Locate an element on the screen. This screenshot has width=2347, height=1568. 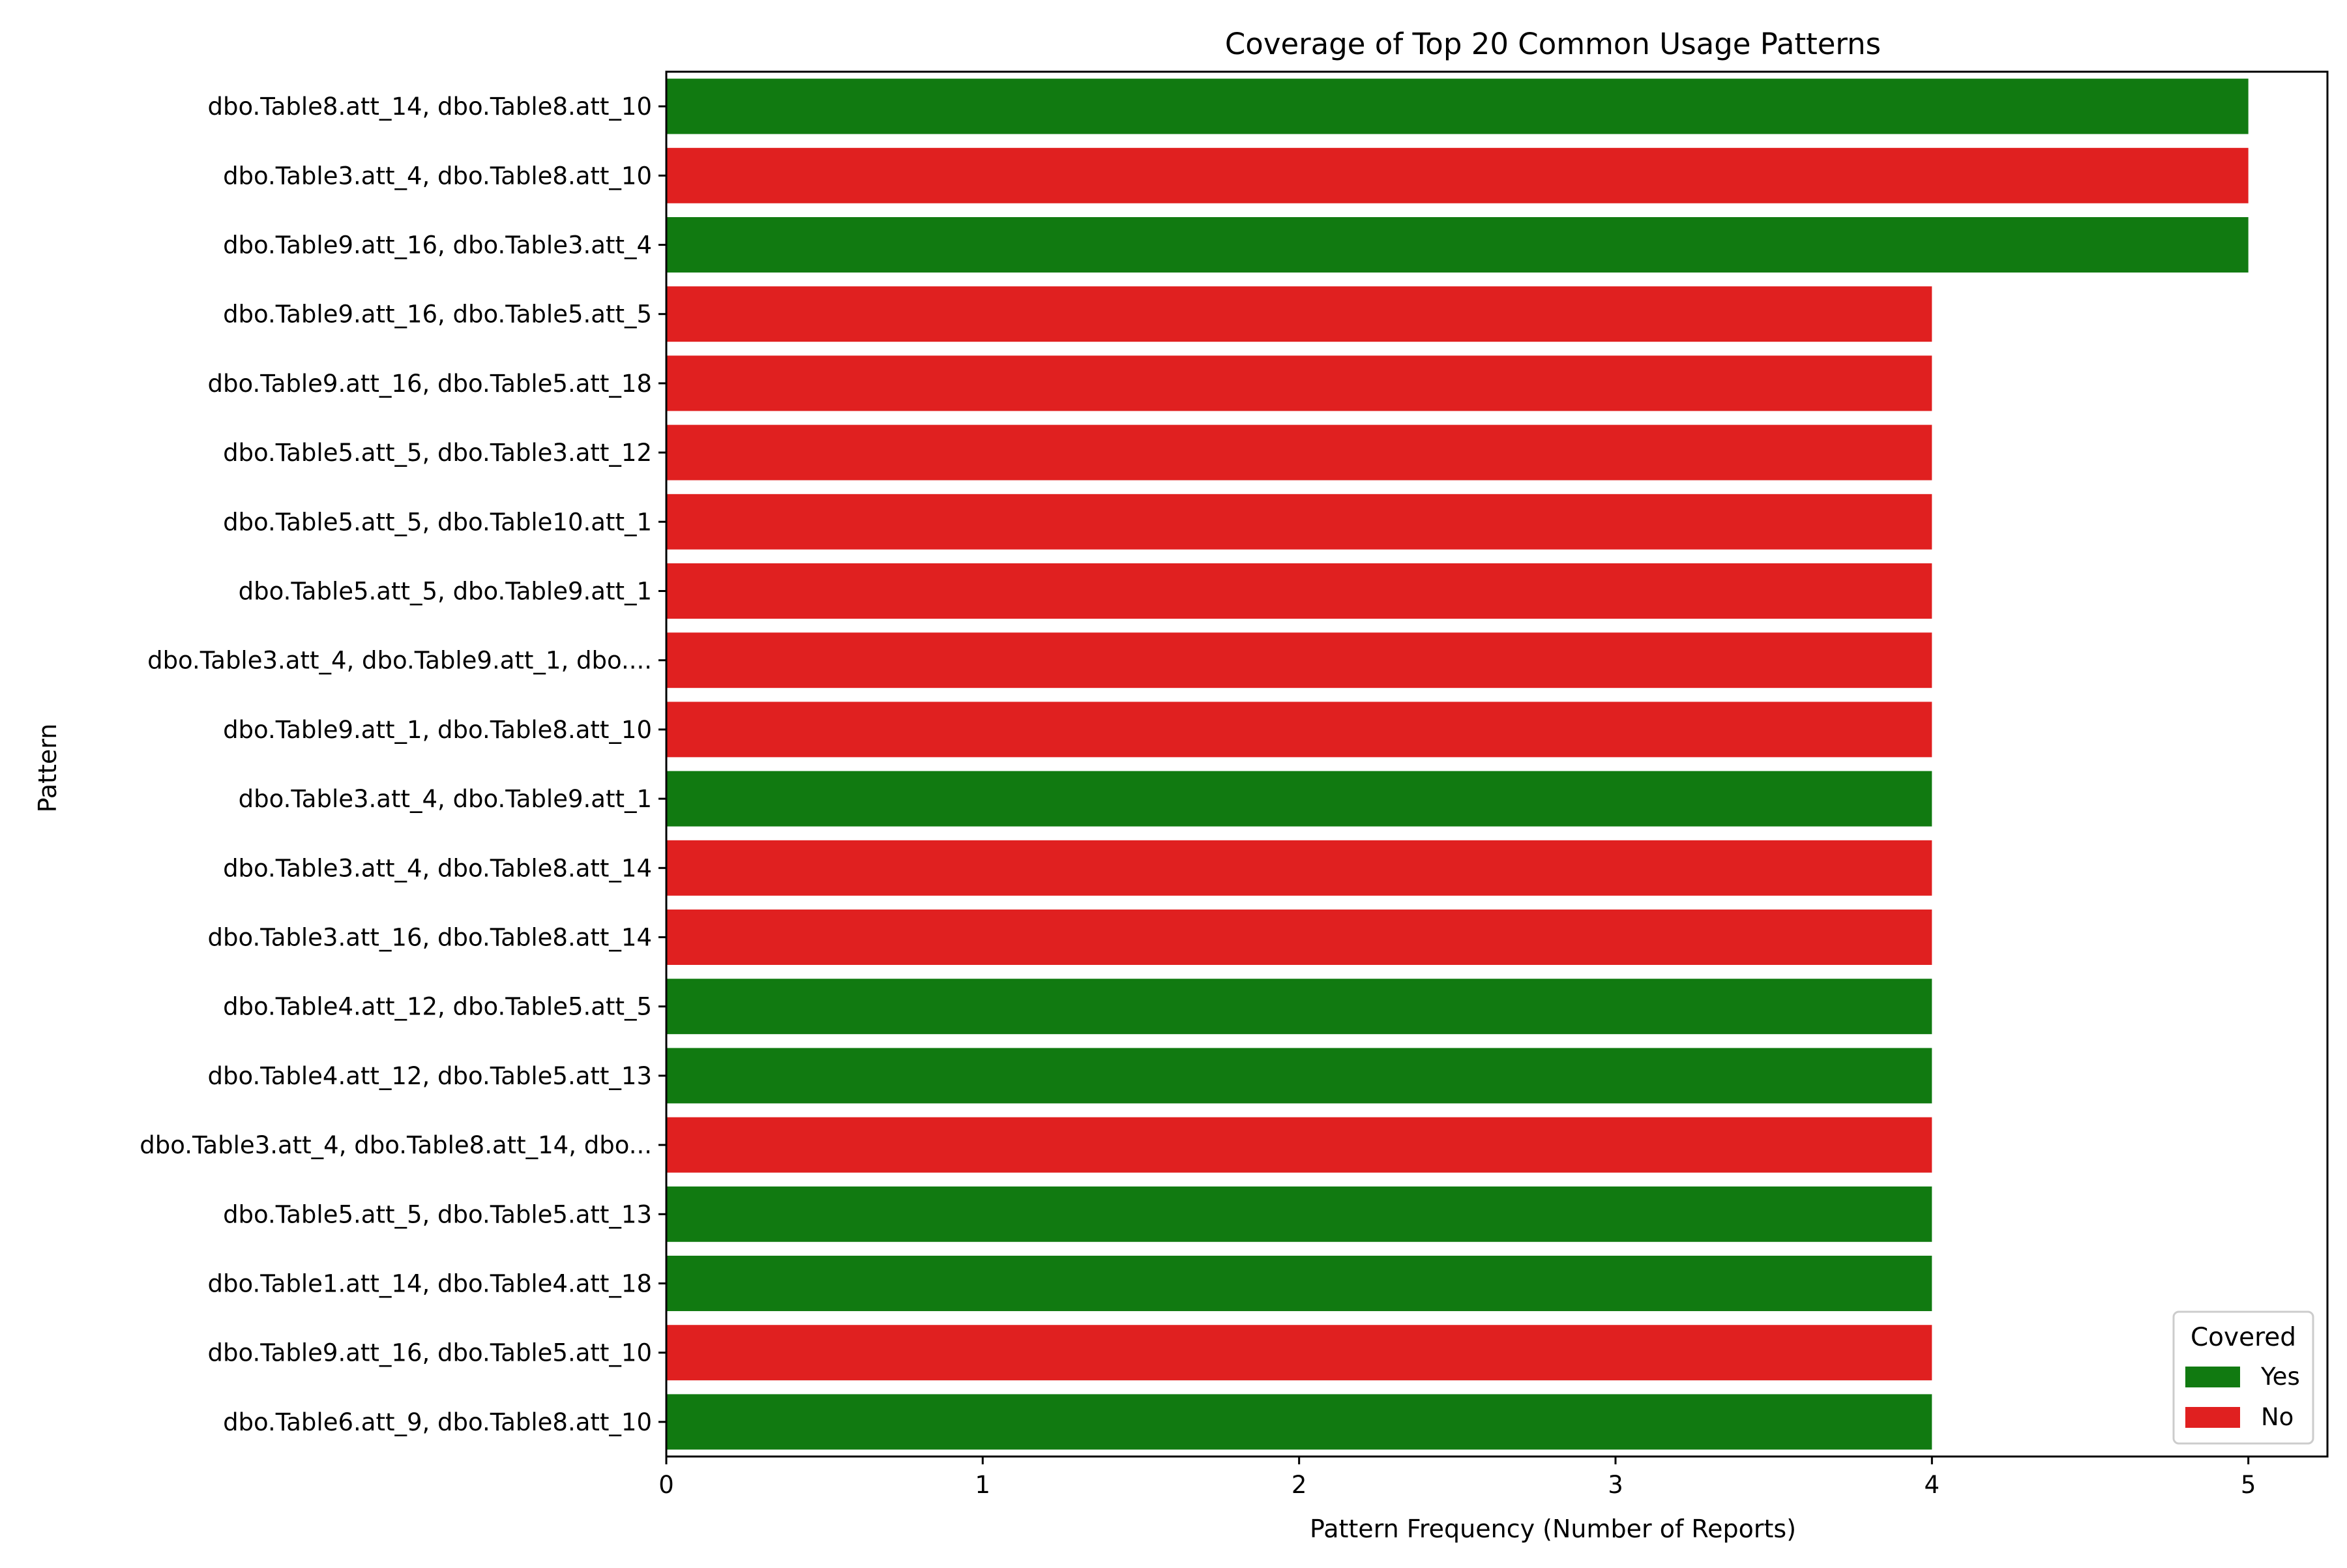
y-tick-label: dbo.Table1.att_14, dbo.Table4.att_18 is located at coordinates (430, 1284).